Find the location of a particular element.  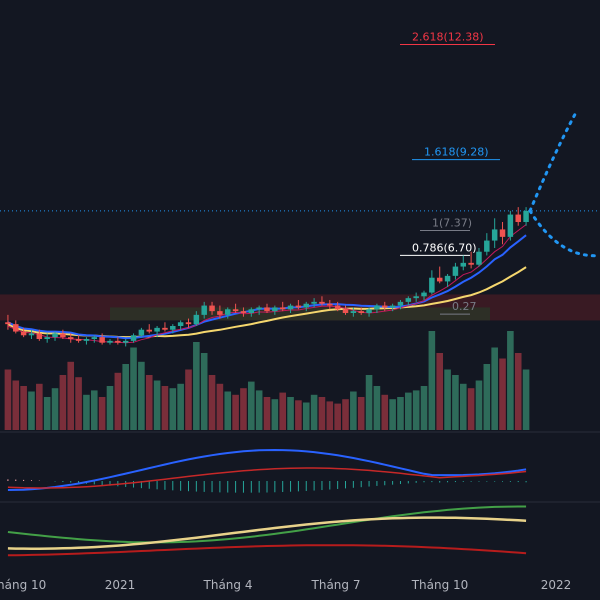

macd-line is located at coordinates (267, 469).